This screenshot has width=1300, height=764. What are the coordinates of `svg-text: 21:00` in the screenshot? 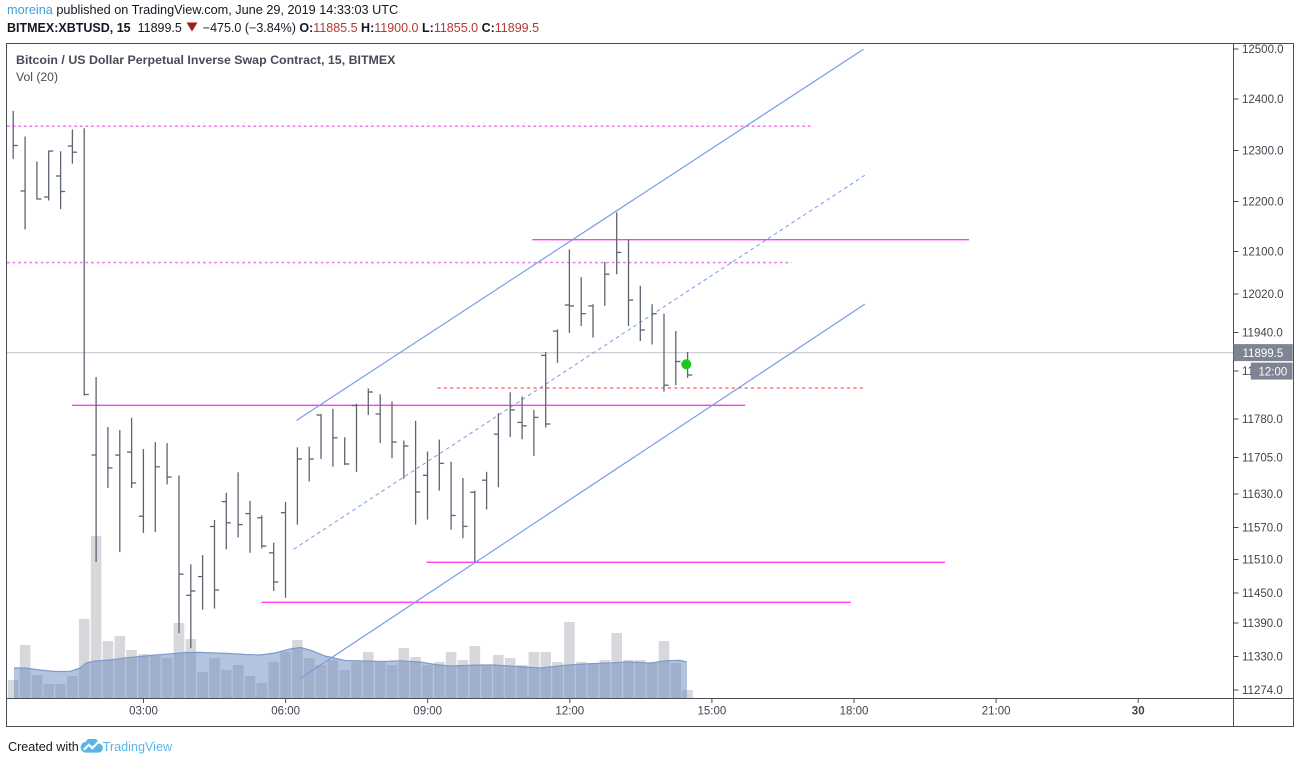 It's located at (996, 712).